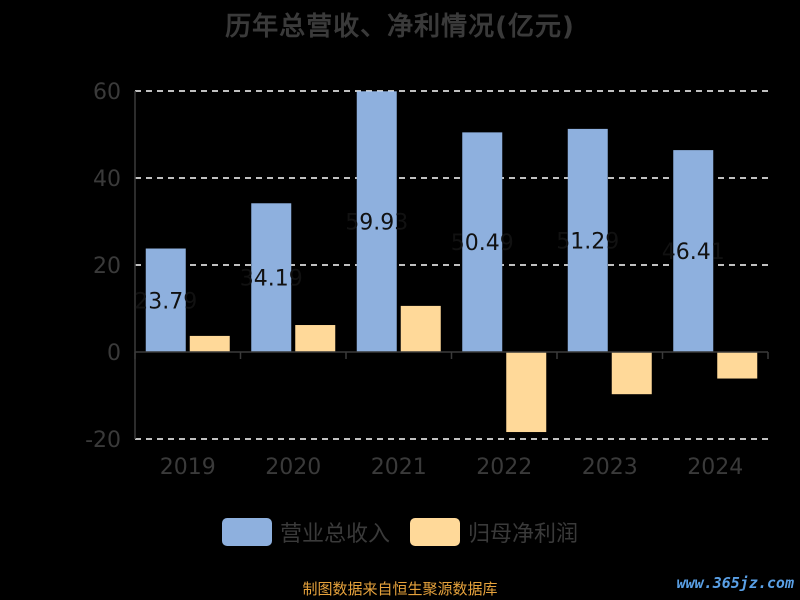 This screenshot has width=800, height=600. Describe the element at coordinates (293, 467) in the screenshot. I see `x-tick-label: 2020` at that location.